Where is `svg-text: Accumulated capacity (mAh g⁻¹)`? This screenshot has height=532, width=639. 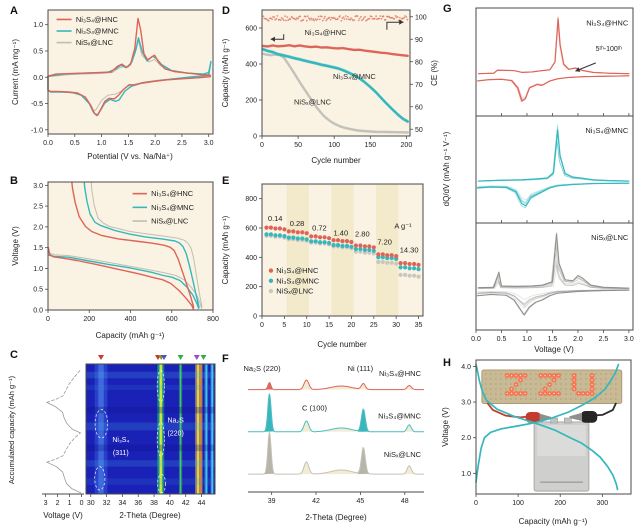
svg-text: Accumulated capacity (mAh g⁻¹) is located at coordinates (11, 429).